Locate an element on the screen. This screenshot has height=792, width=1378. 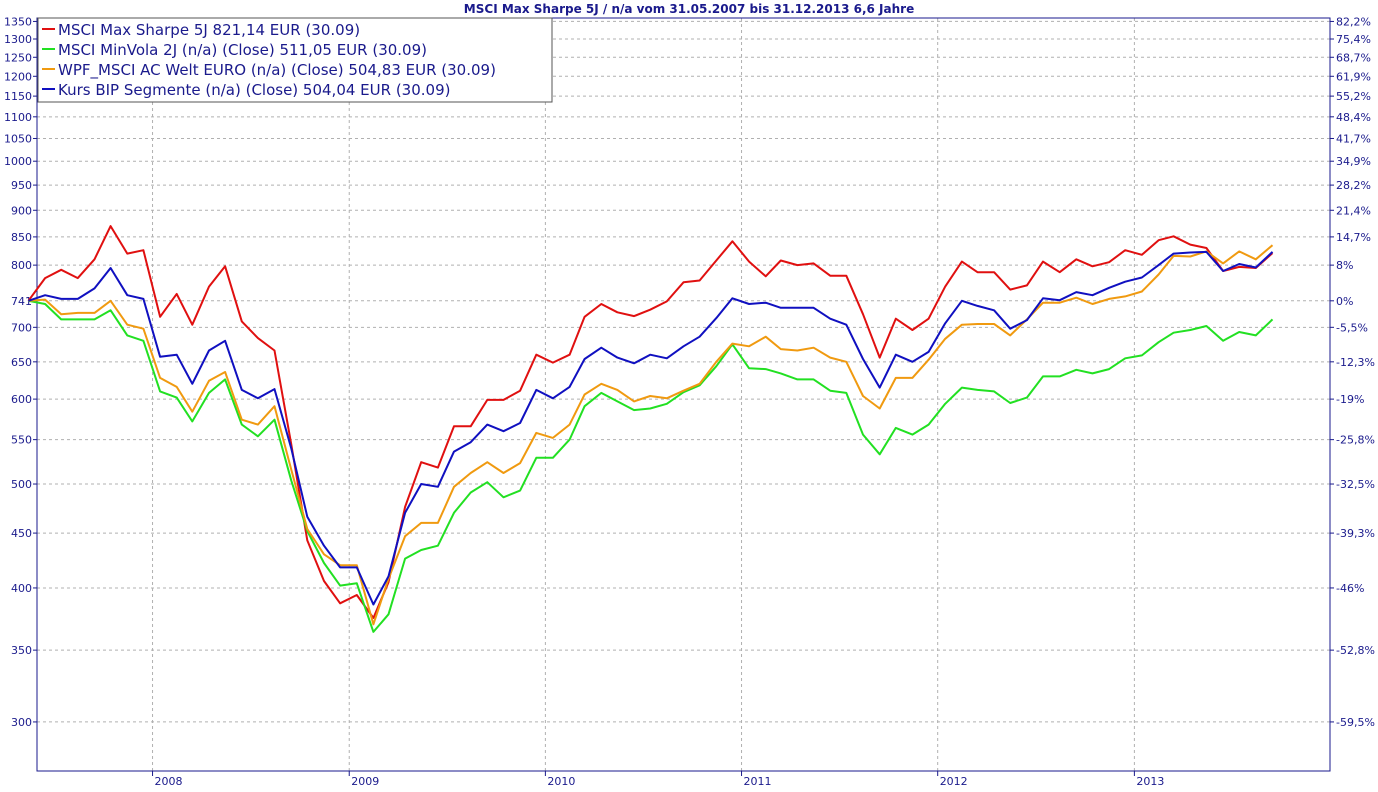
y-tick-label-left: 1050 is located at coordinates (18, 138).